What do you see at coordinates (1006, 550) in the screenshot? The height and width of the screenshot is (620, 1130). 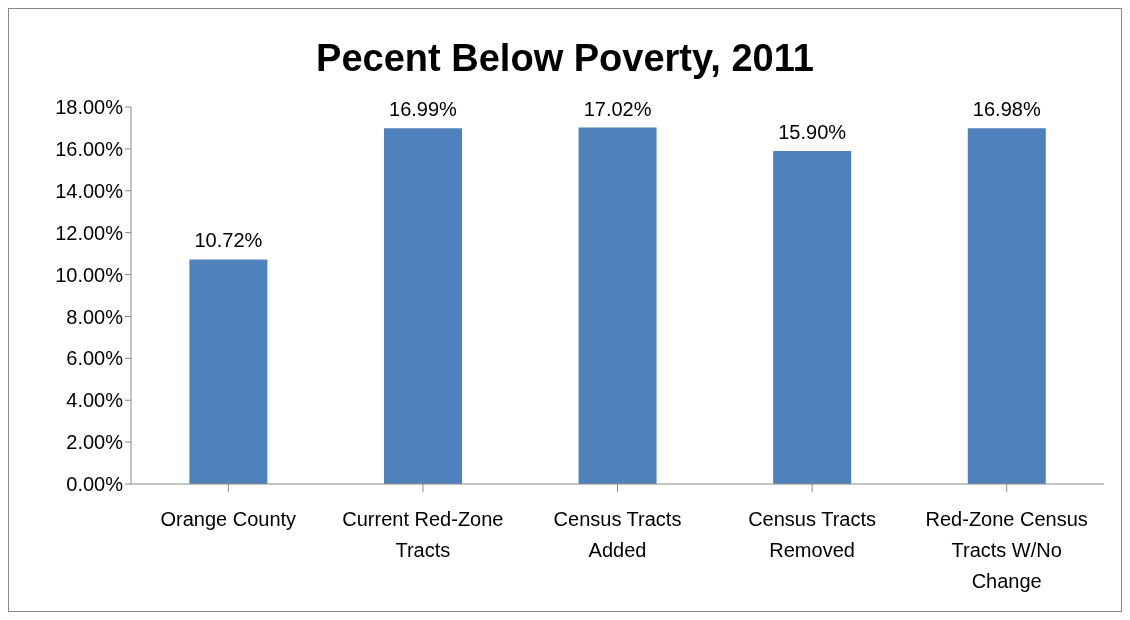 I see `x-tick-label: Red-Zone Census Tracts W/No Change` at bounding box center [1006, 550].